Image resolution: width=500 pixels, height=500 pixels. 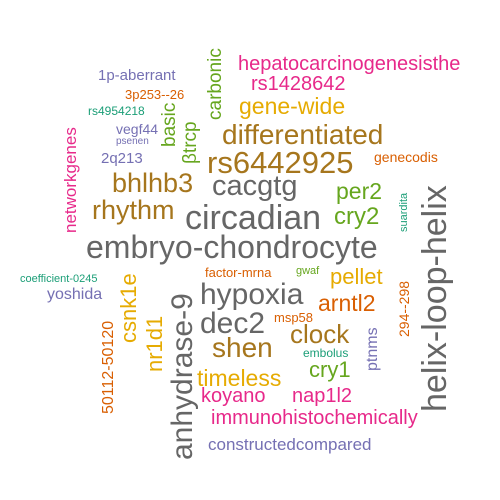 What do you see at coordinates (294, 317) in the screenshot?
I see `word-msp58: msp58` at bounding box center [294, 317].